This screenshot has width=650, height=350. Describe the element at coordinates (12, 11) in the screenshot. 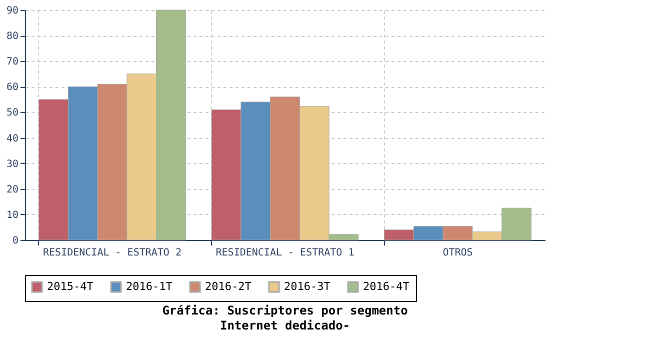

I see `y-tick-label: 90` at that location.